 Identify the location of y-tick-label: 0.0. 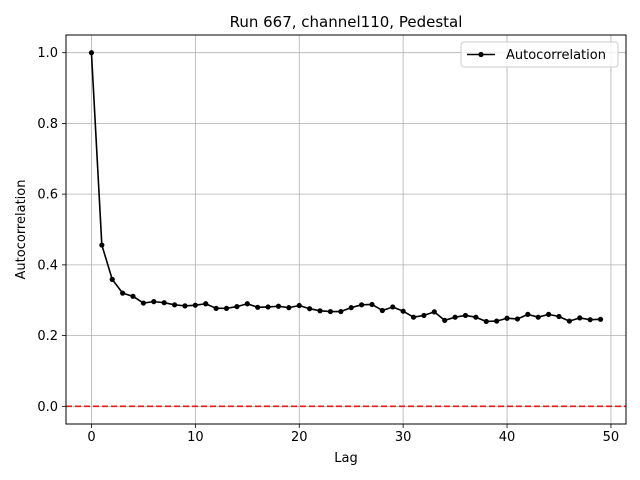
(47, 407).